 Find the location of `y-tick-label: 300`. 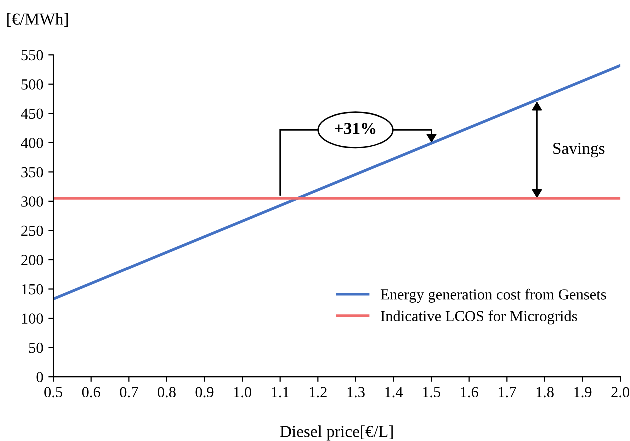

y-tick-label: 300 is located at coordinates (33, 201).